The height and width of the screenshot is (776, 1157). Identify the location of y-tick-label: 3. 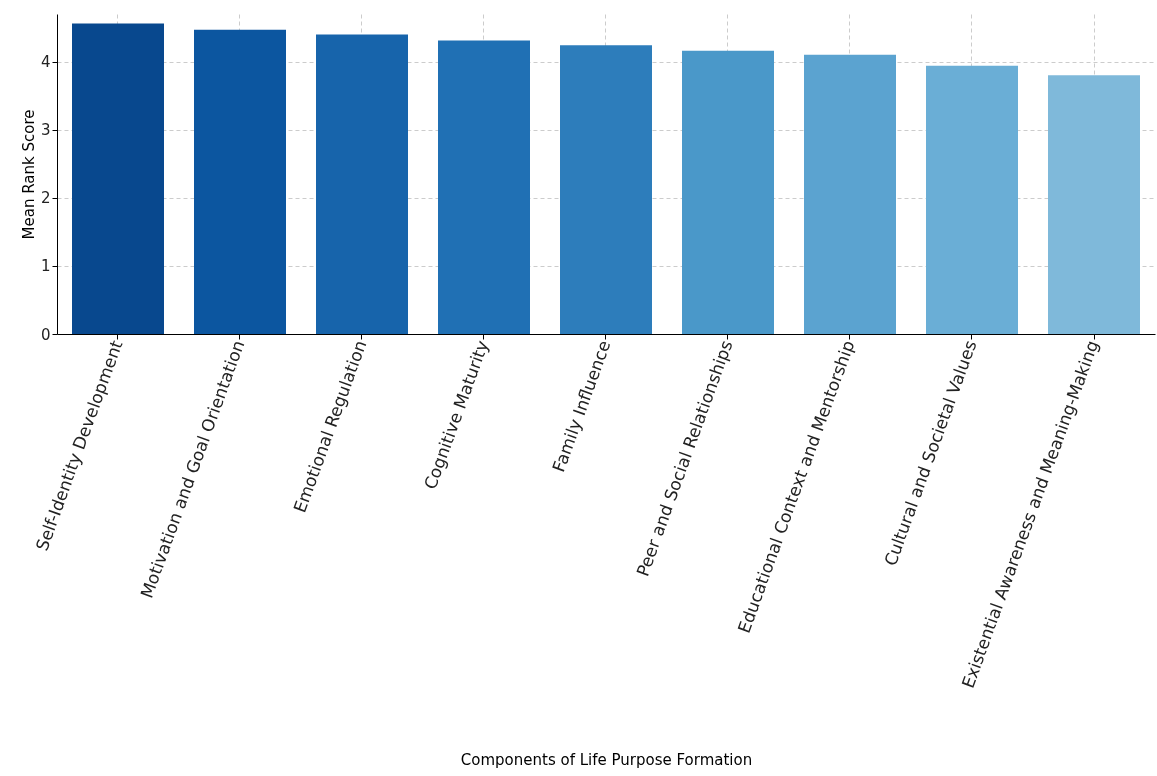
(45, 130).